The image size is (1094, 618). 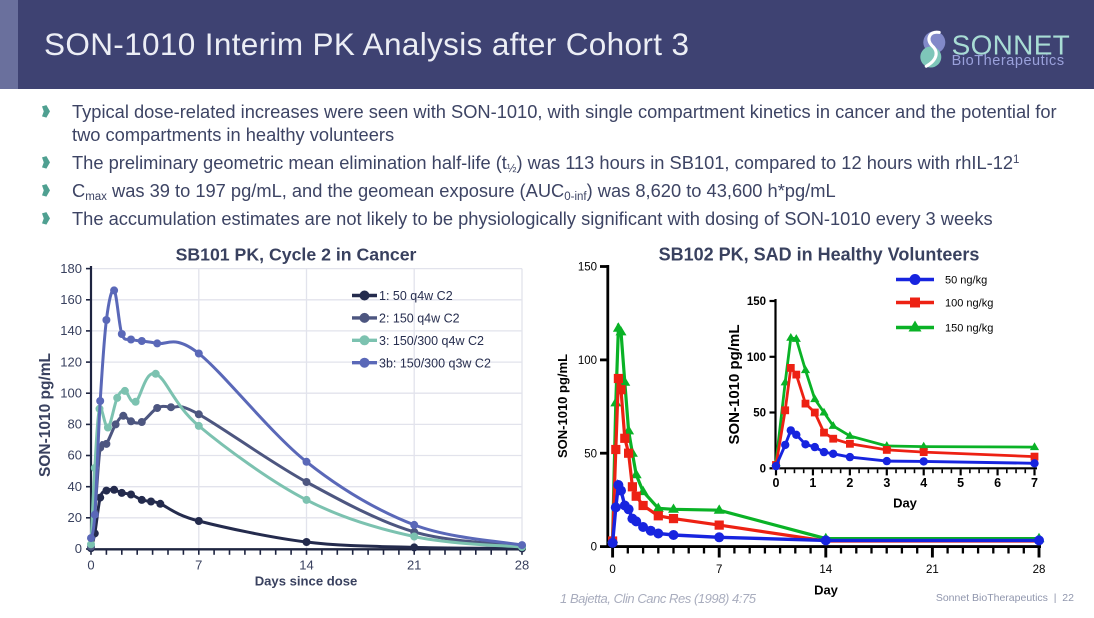 I want to click on svg-text: 180, so click(x=71, y=268).